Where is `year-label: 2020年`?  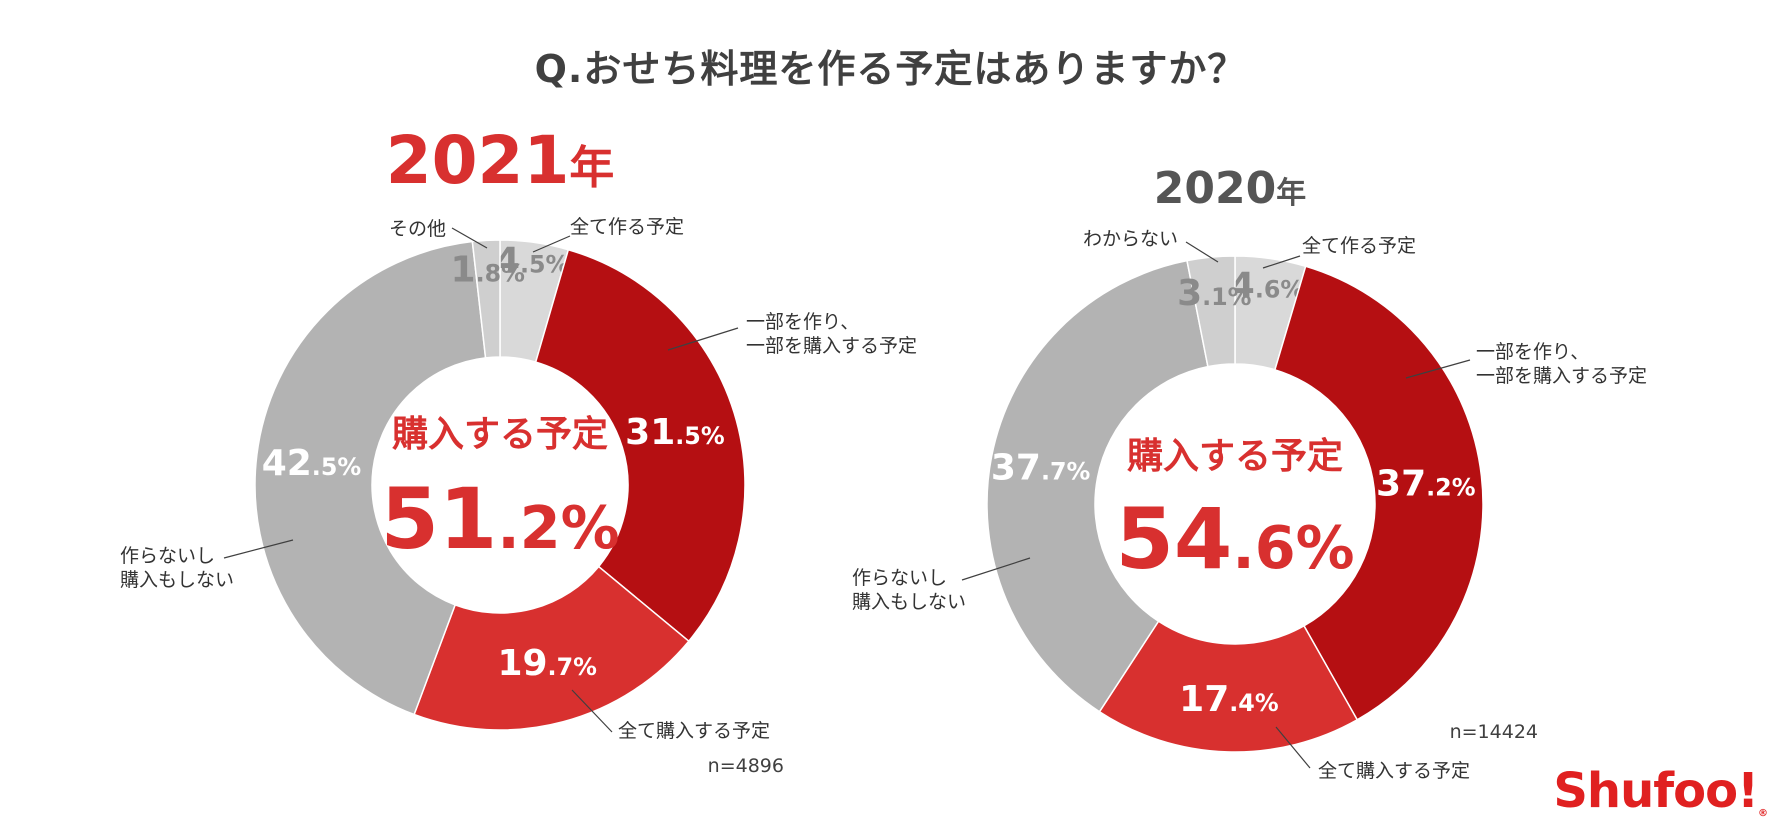 year-label: 2020年 is located at coordinates (1230, 188).